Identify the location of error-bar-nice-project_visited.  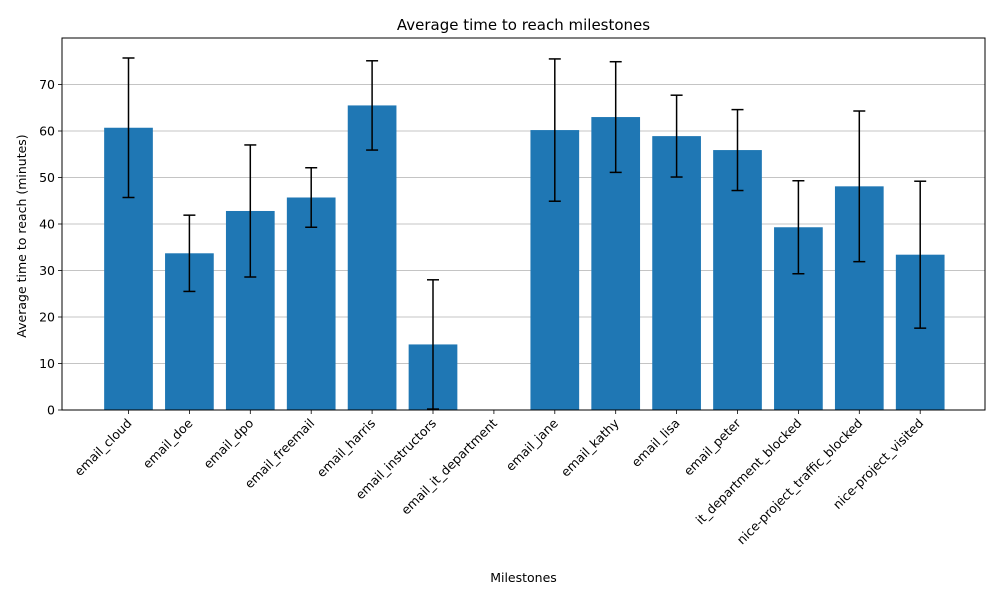
(920, 254).